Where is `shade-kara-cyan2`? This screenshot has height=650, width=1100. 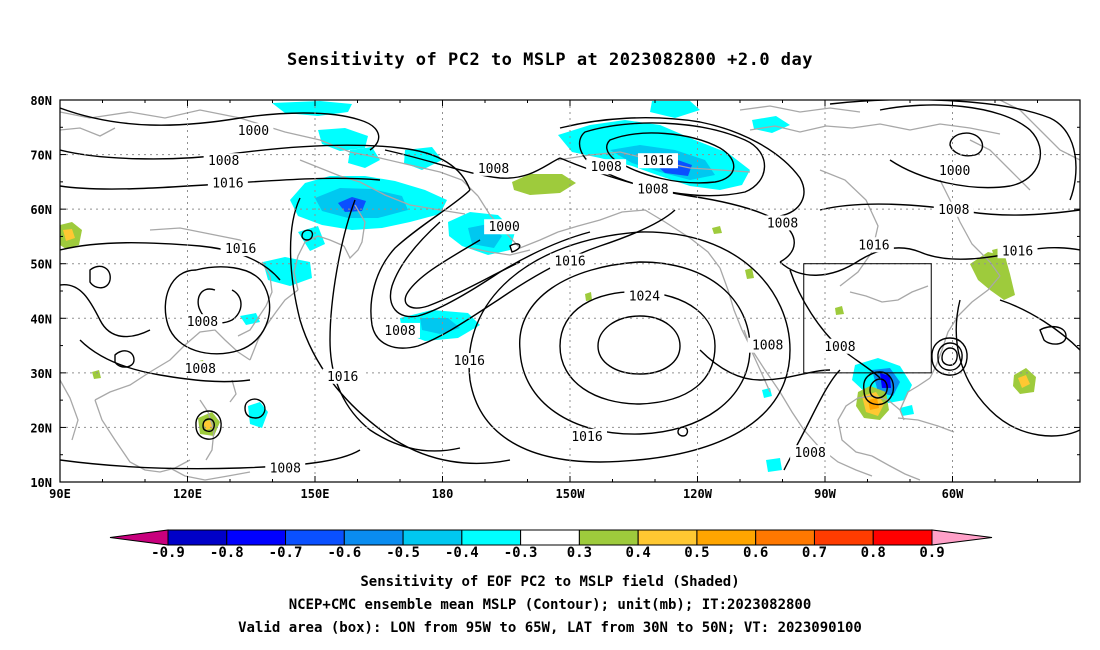 shade-kara-cyan2 is located at coordinates (364, 157).